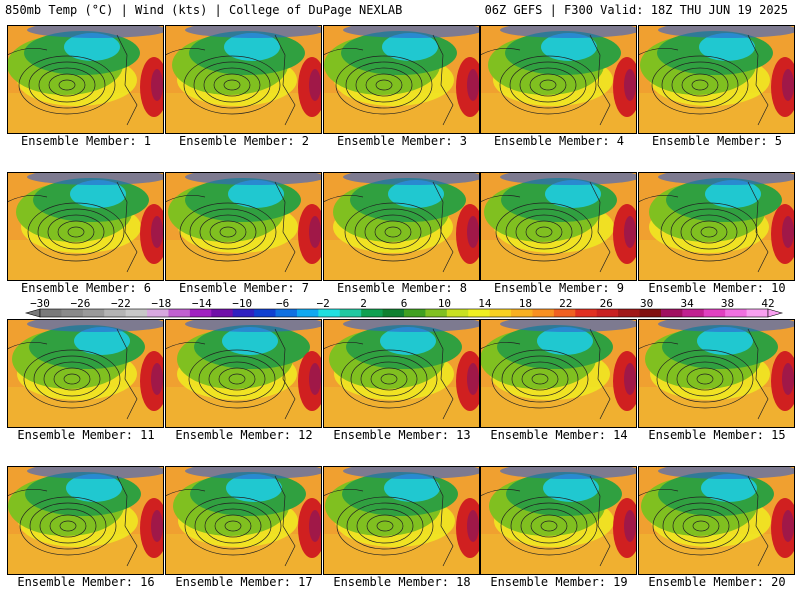 The image size is (800, 600). What do you see at coordinates (606, 304) in the screenshot?
I see `colorbar-tick-label: 26` at bounding box center [606, 304].